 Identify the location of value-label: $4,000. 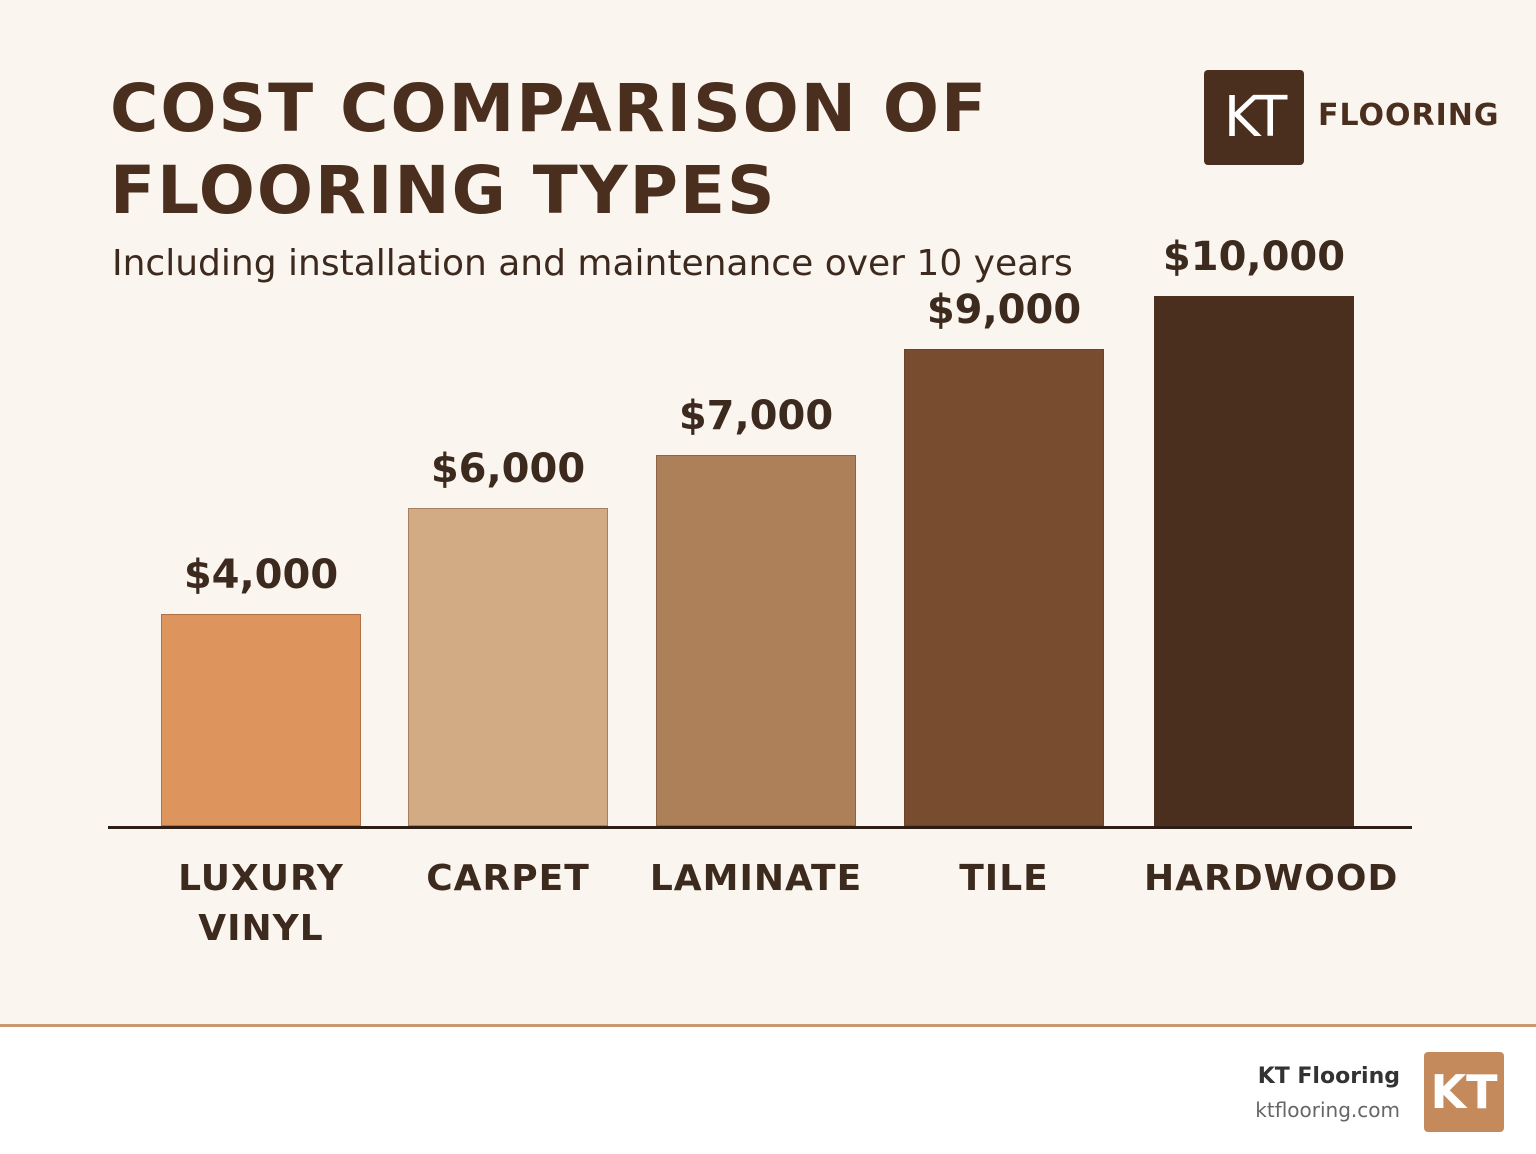
(261, 575).